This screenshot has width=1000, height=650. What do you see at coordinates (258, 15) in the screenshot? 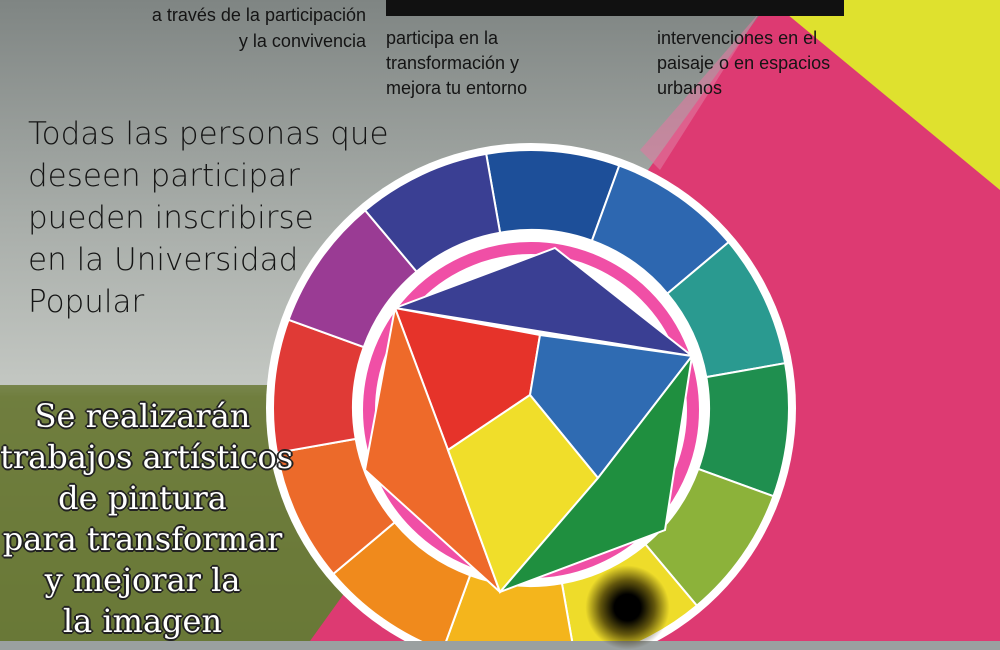
I see `top-left-line: a través de la participación` at bounding box center [258, 15].